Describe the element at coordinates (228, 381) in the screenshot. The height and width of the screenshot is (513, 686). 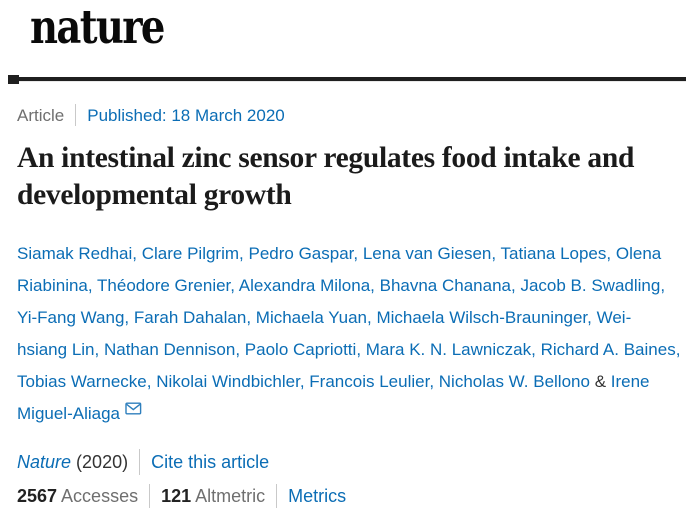
I see `author-link: Nikolai Windbichler` at that location.